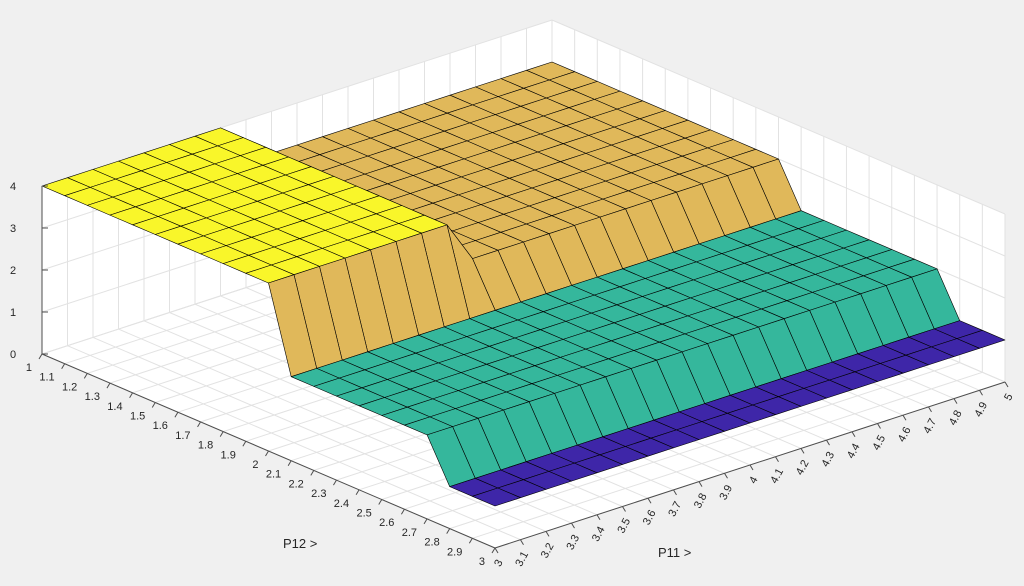 This screenshot has height=586, width=1024. Describe the element at coordinates (1008, 397) in the screenshot. I see `x-tick-label: 5` at that location.